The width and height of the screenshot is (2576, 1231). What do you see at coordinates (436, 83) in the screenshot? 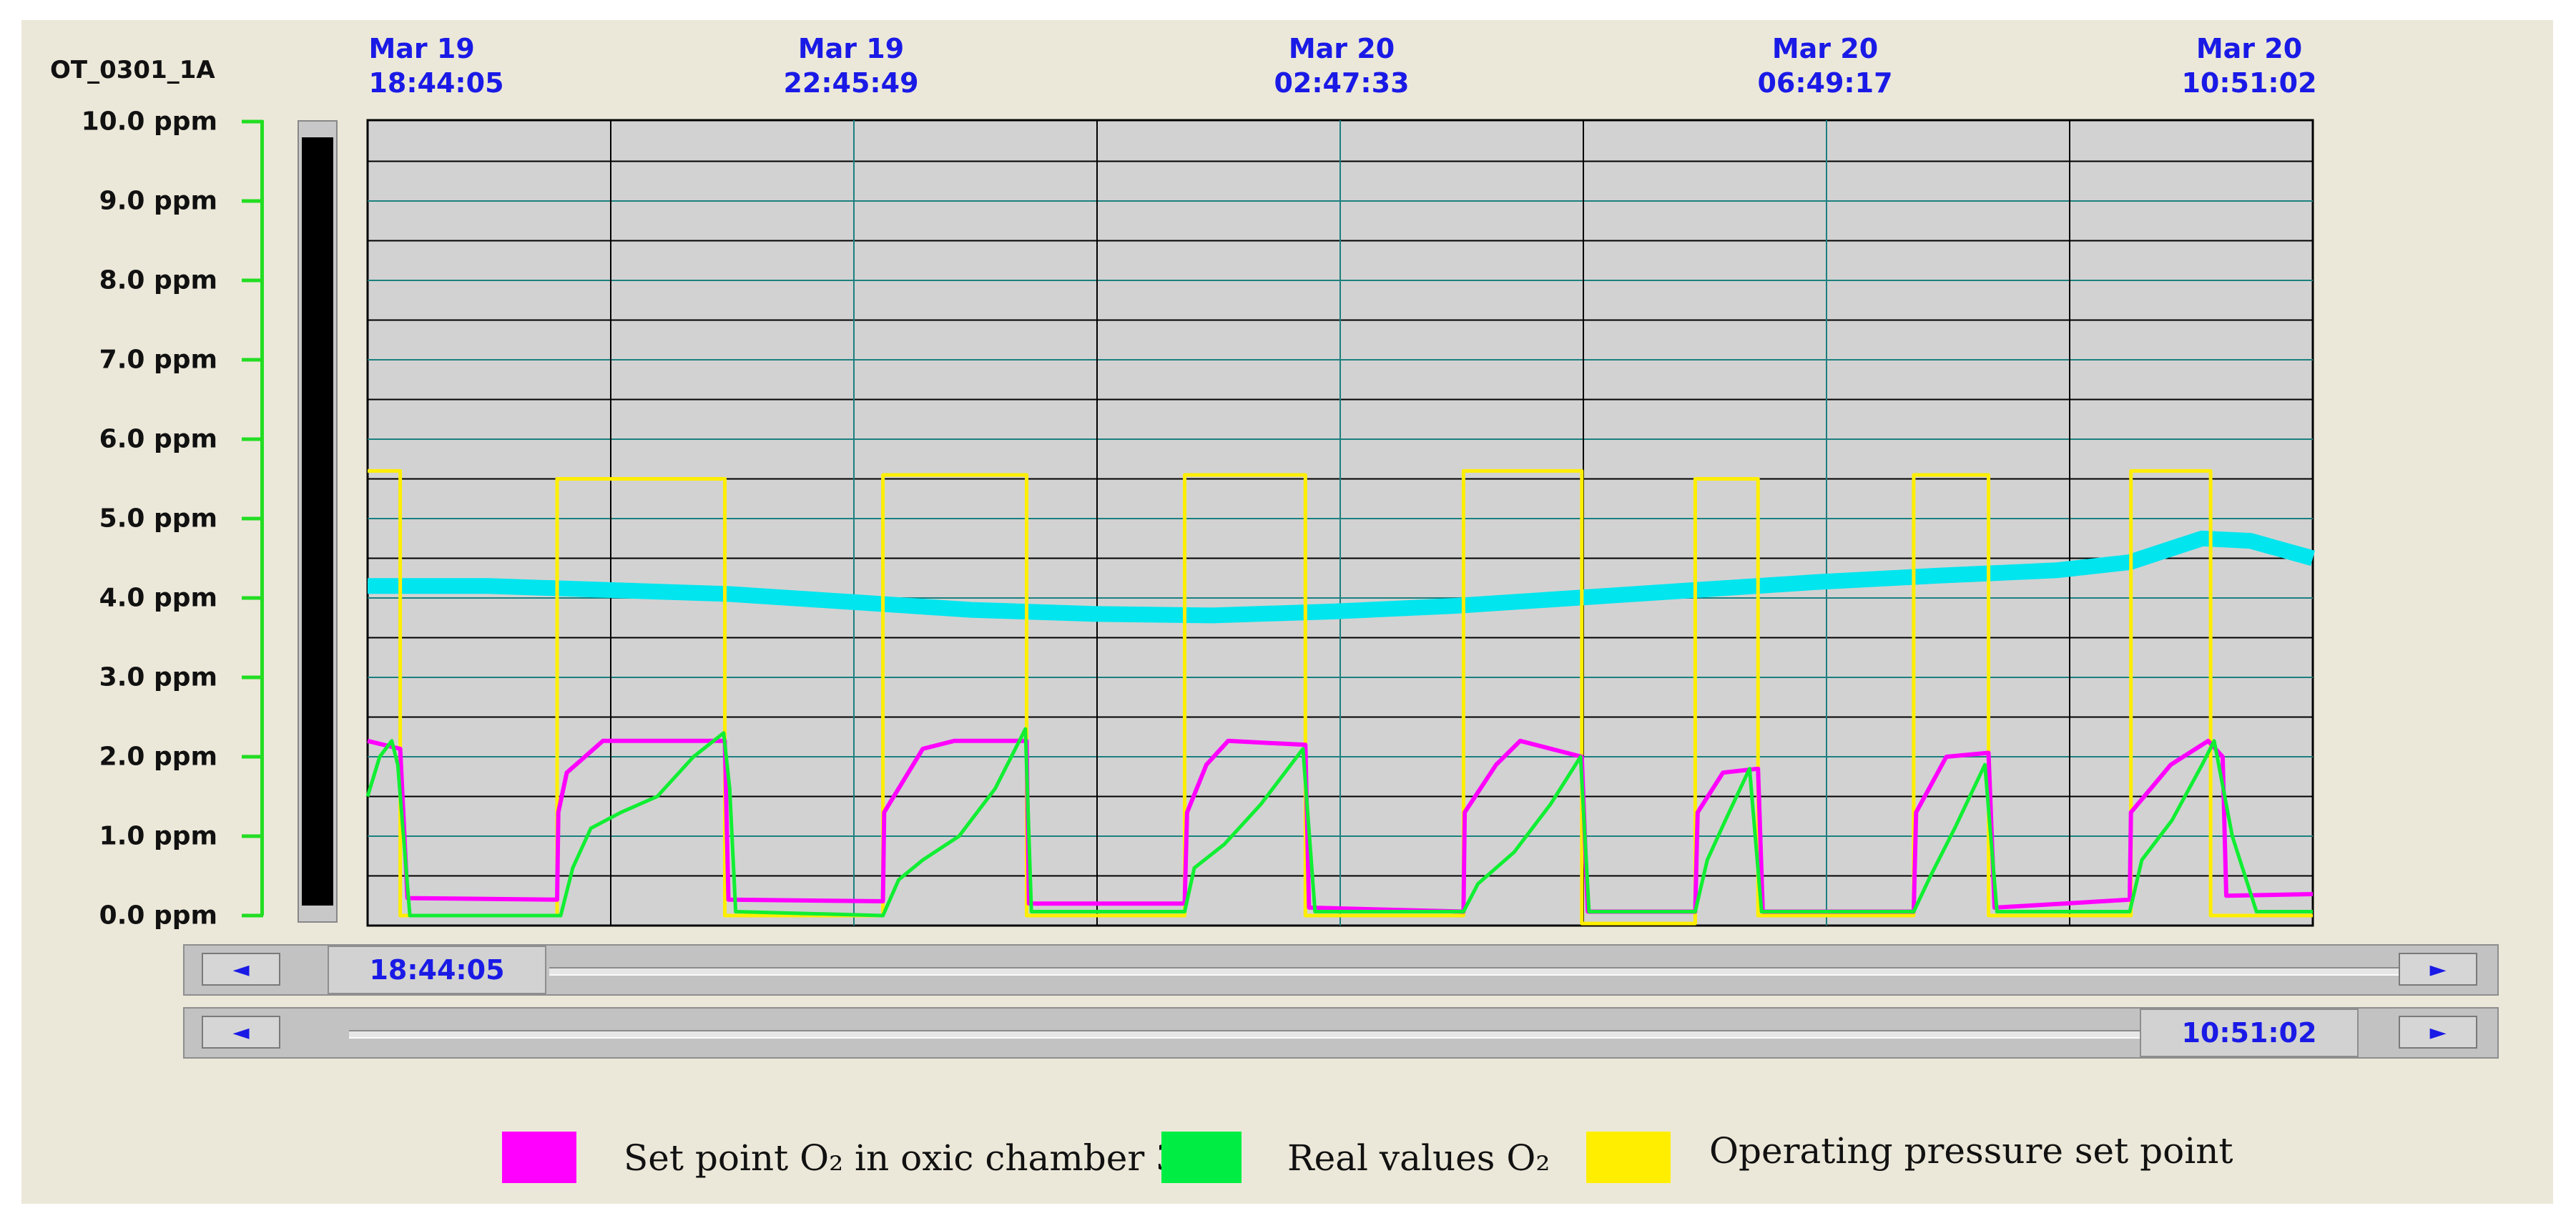
I see `x-tick-time: 18:44:05` at bounding box center [436, 83].